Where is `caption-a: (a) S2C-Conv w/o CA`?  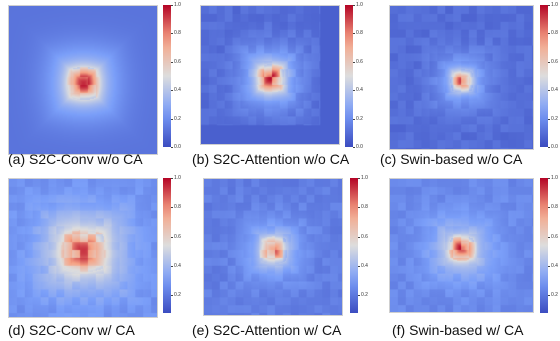 caption-a: (a) S2C-Conv w/o CA is located at coordinates (75, 159).